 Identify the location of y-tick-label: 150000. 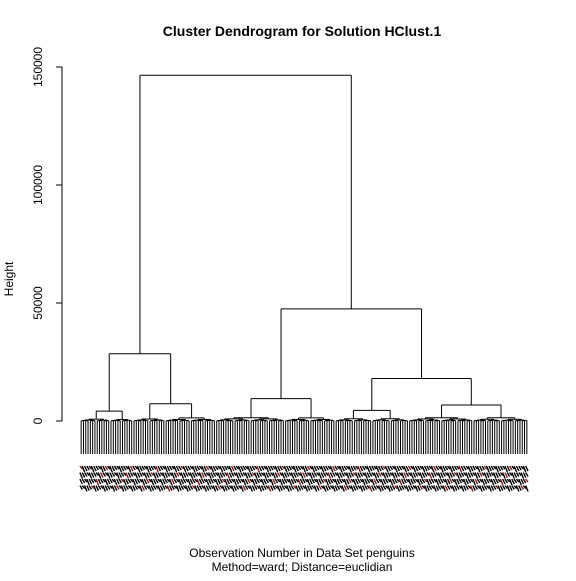
(38, 67).